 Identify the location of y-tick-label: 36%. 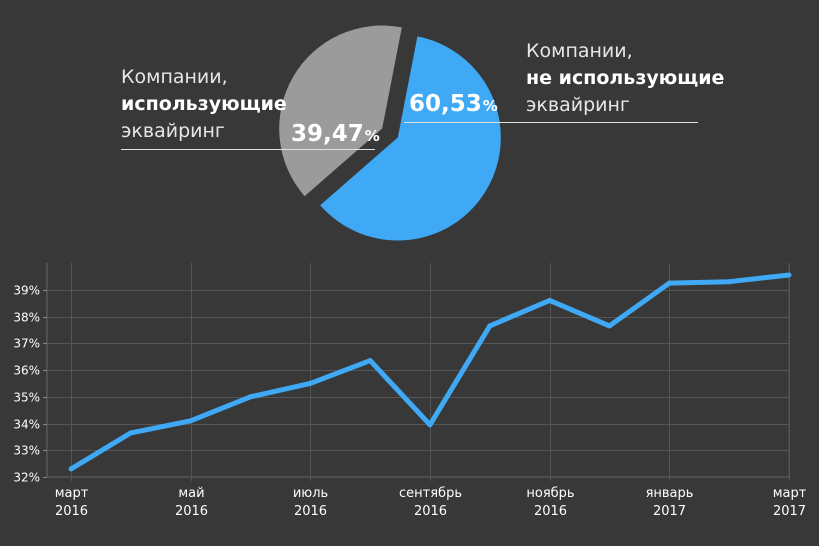
(26, 371).